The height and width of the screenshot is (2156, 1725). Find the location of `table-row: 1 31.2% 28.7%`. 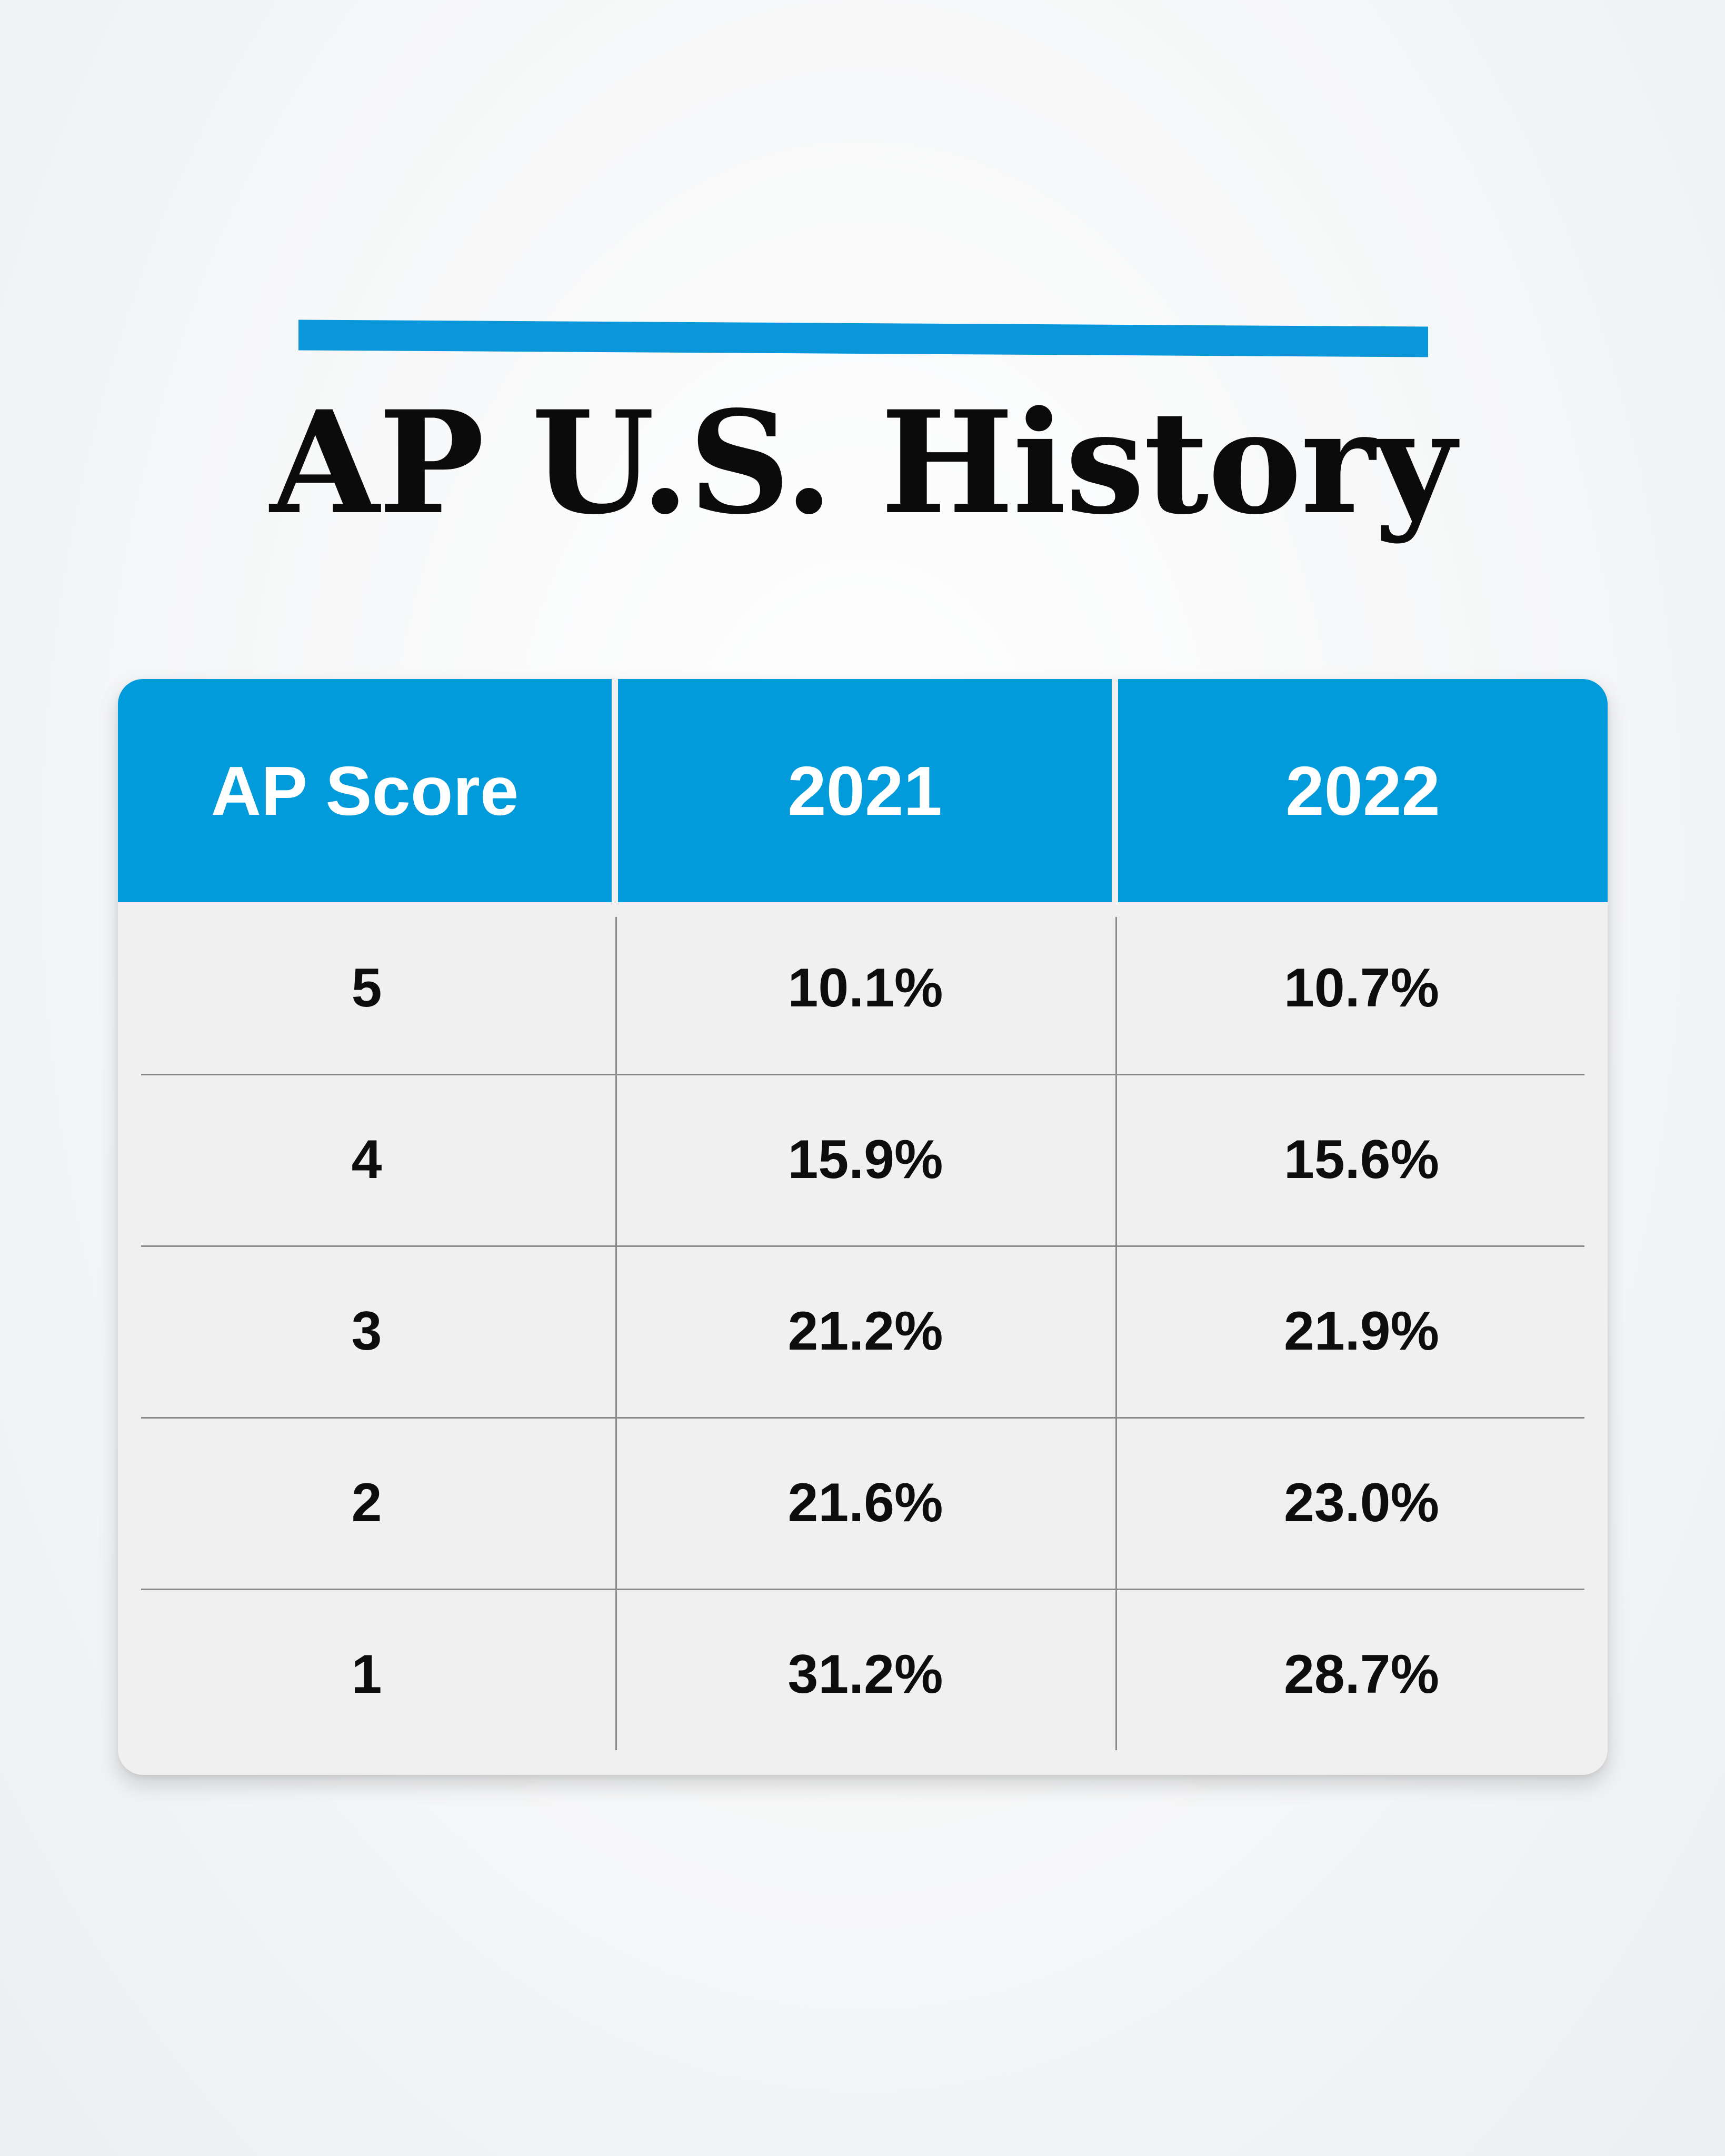

table-row: 1 31.2% 28.7% is located at coordinates (863, 1675).